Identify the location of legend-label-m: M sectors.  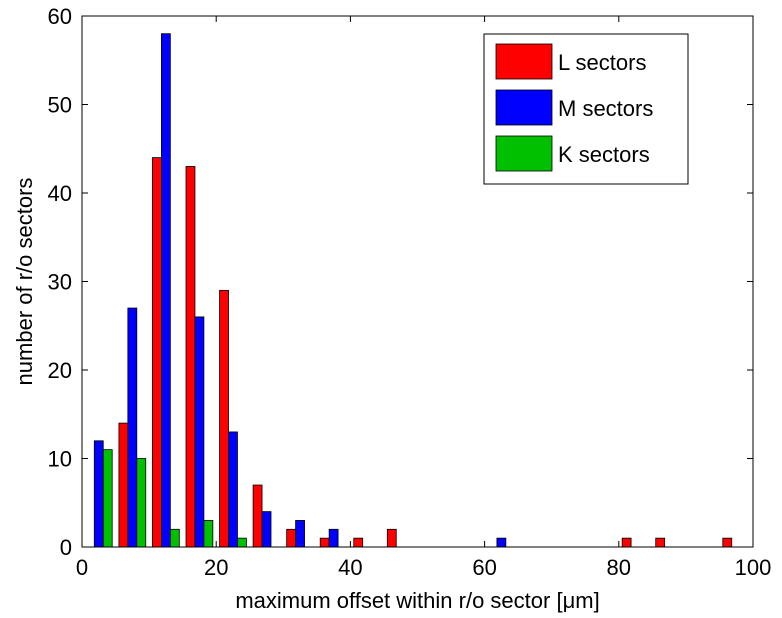
(605, 108).